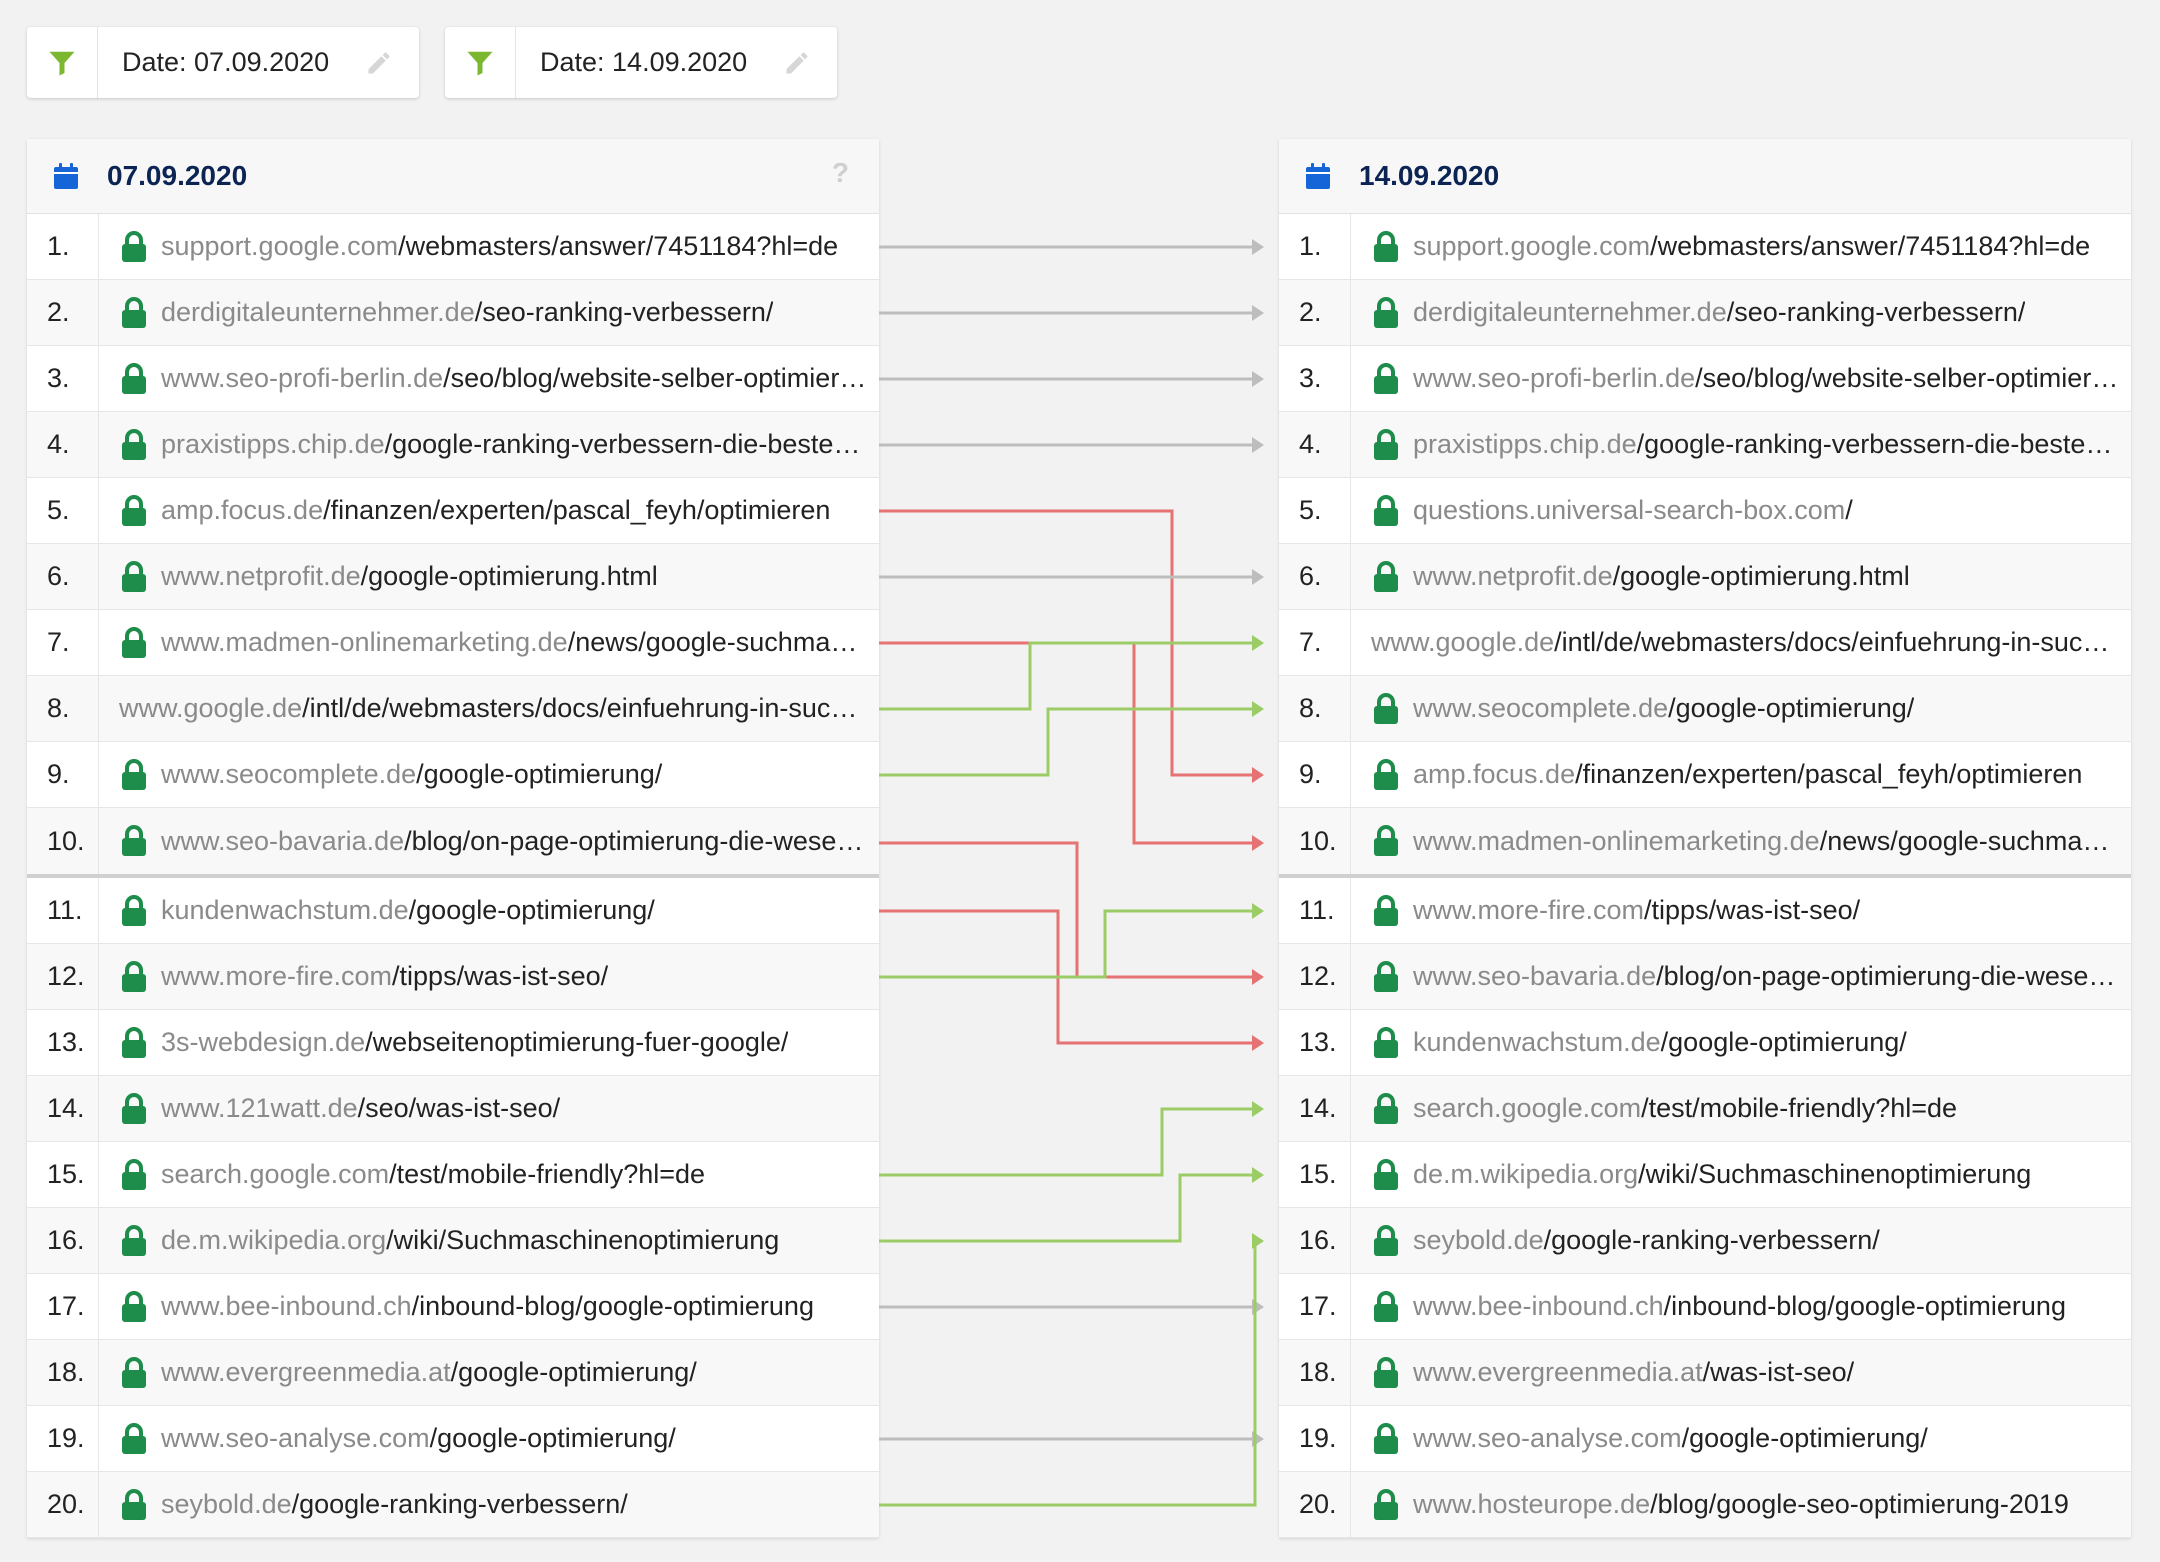 Image resolution: width=2160 pixels, height=1562 pixels. Describe the element at coordinates (1705, 511) in the screenshot. I see `ranking-row: 5. questions.universal-search-box.com/` at that location.